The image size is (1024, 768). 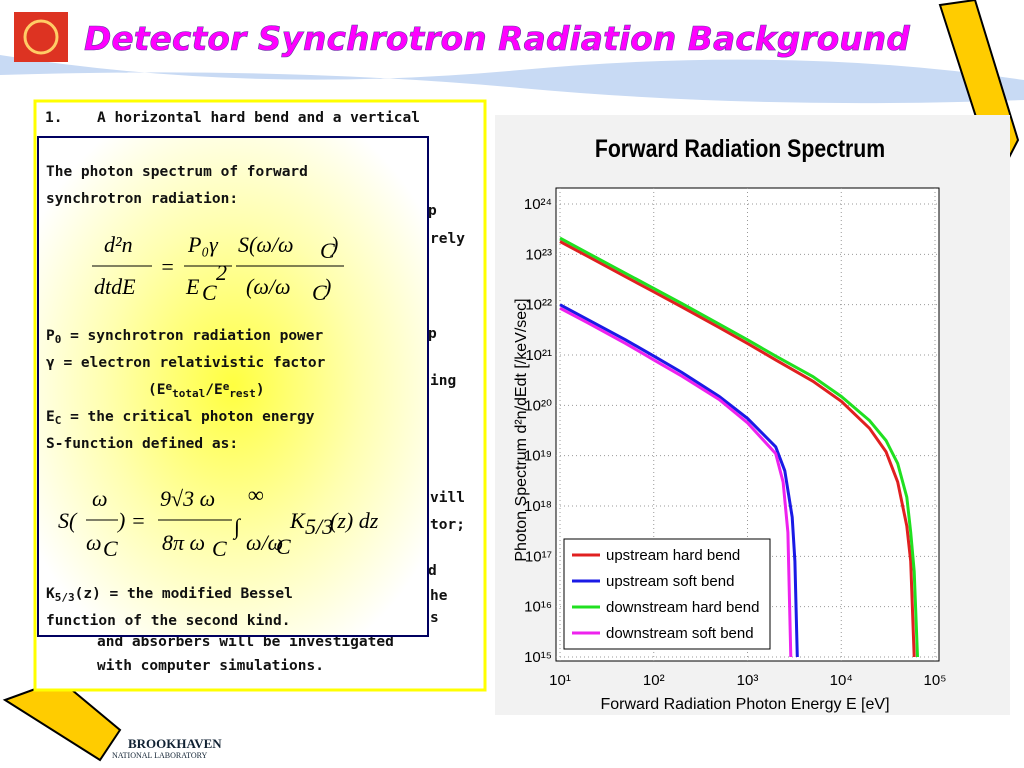 I want to click on x-tick-label: 10⁴, so click(x=841, y=680).